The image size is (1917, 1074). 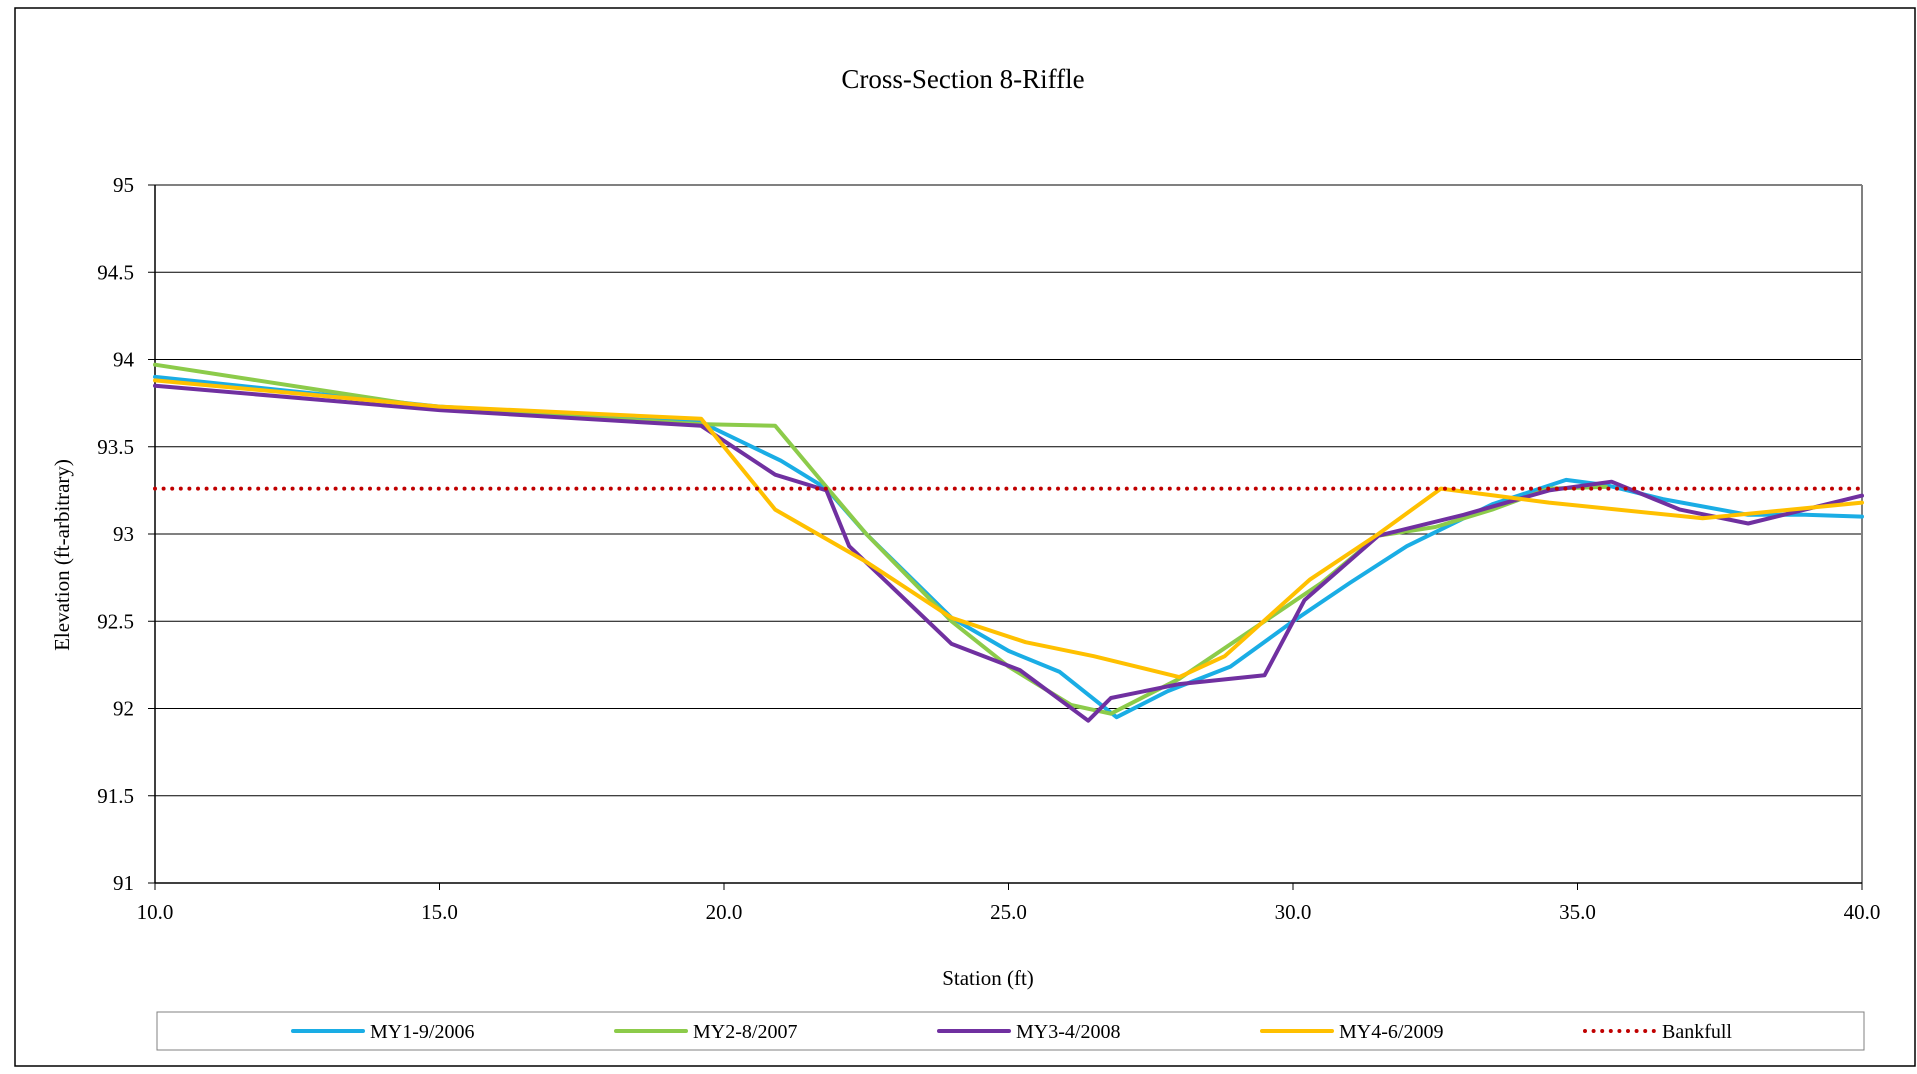 I want to click on legend-label: MY2-8/2007, so click(x=745, y=1032).